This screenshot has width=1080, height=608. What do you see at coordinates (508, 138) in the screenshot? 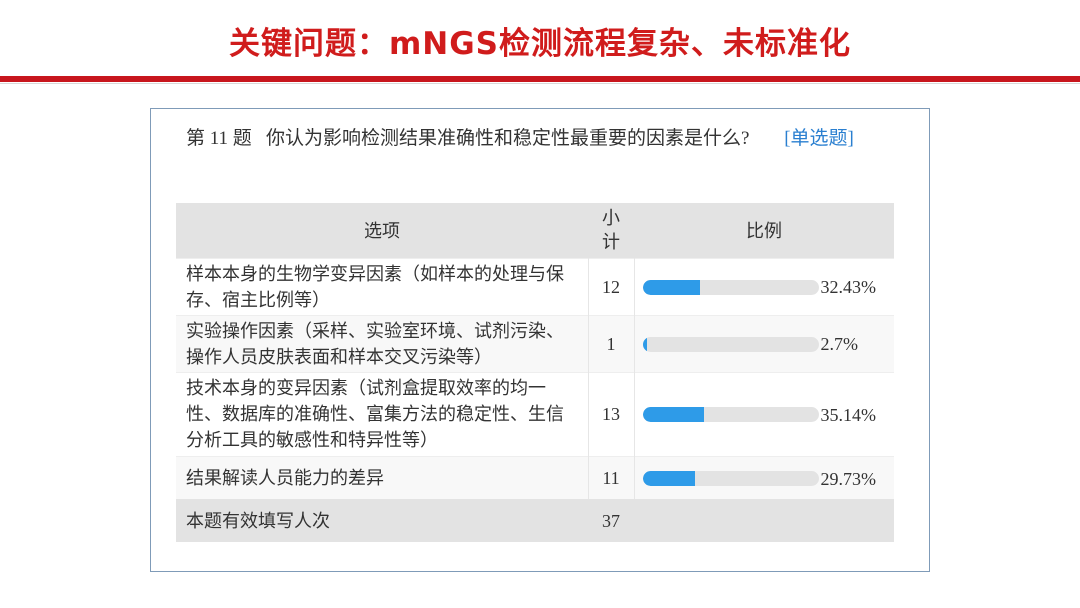
I see `question-text: 你认为影响检测结果准确性和稳定性最重要的因素是什么?` at bounding box center [508, 138].